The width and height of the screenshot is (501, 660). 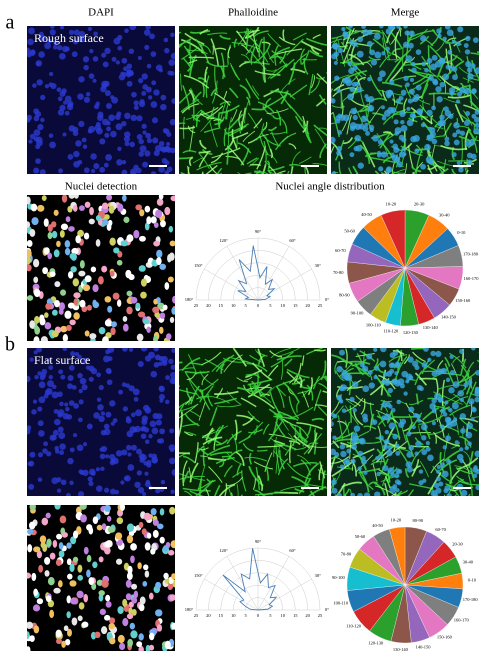 What do you see at coordinates (221, 615) in the screenshot?
I see `r-tick-label: 15` at bounding box center [221, 615].